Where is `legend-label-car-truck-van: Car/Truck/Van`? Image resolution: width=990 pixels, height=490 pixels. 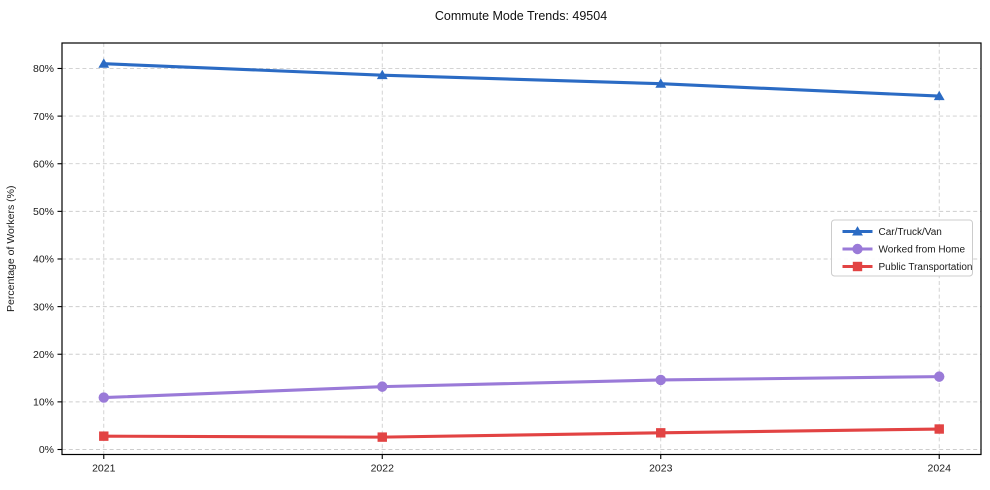 legend-label-car-truck-van: Car/Truck/Van is located at coordinates (910, 232).